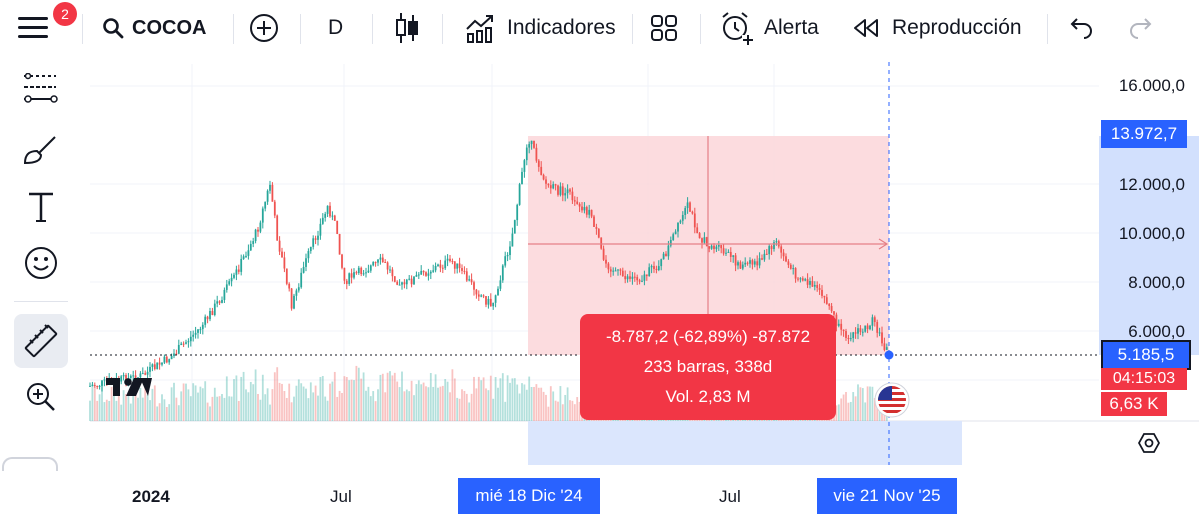 The image size is (1199, 514). What do you see at coordinates (34, 28) in the screenshot?
I see `menu-button` at bounding box center [34, 28].